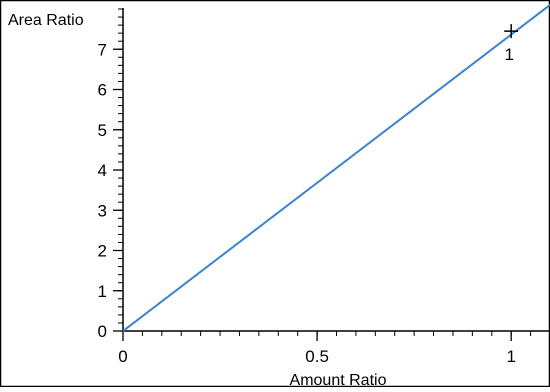  Describe the element at coordinates (508, 54) in the screenshot. I see `data-point-label: 1` at that location.